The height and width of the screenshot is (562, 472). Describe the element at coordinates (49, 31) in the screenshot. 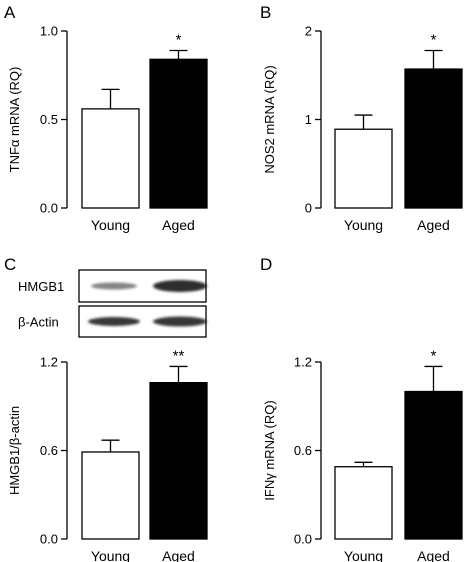

I see `y-tick-label: 1.0` at that location.